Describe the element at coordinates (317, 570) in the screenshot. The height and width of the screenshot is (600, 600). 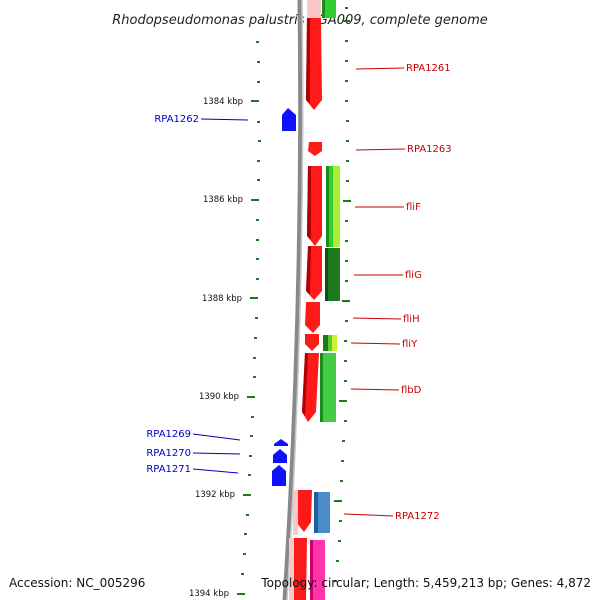
I see `gene-block-magenta` at that location.